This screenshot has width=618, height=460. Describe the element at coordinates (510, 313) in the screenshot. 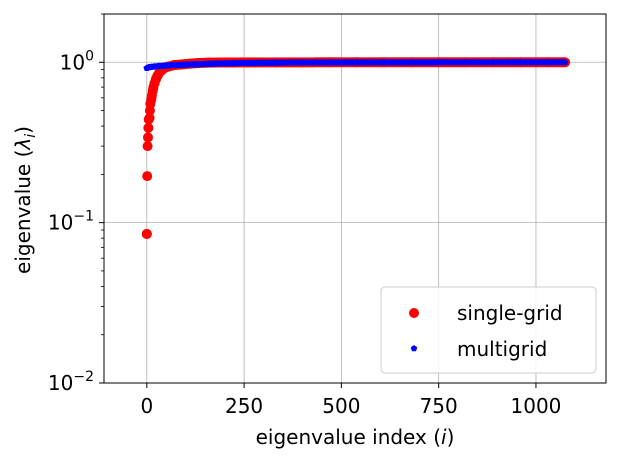

I see `legend-label-single-grid: single-grid` at that location.